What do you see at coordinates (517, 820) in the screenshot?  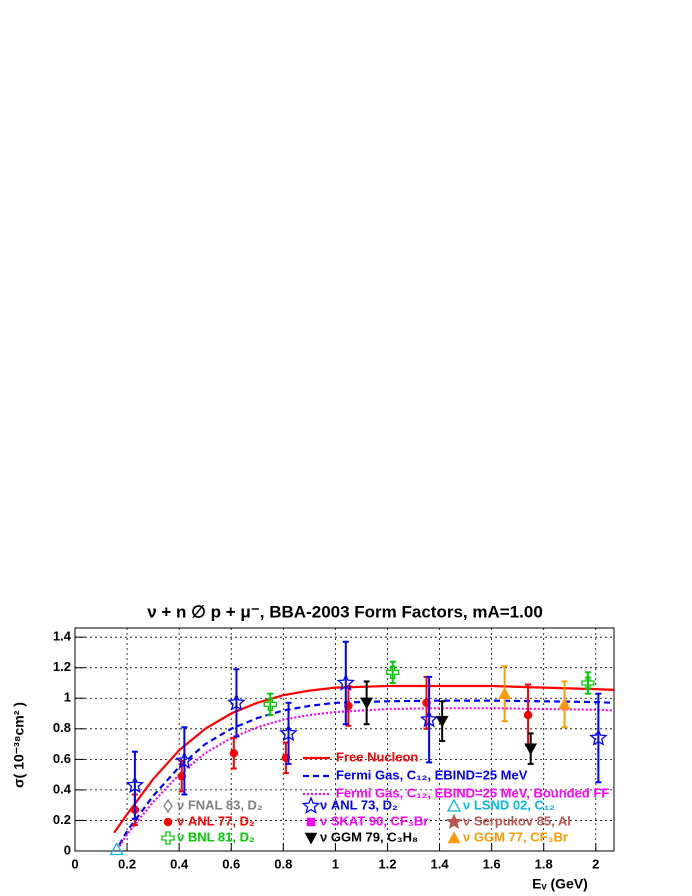 I see `legend-label: ν Serpukov 85, Al` at bounding box center [517, 820].